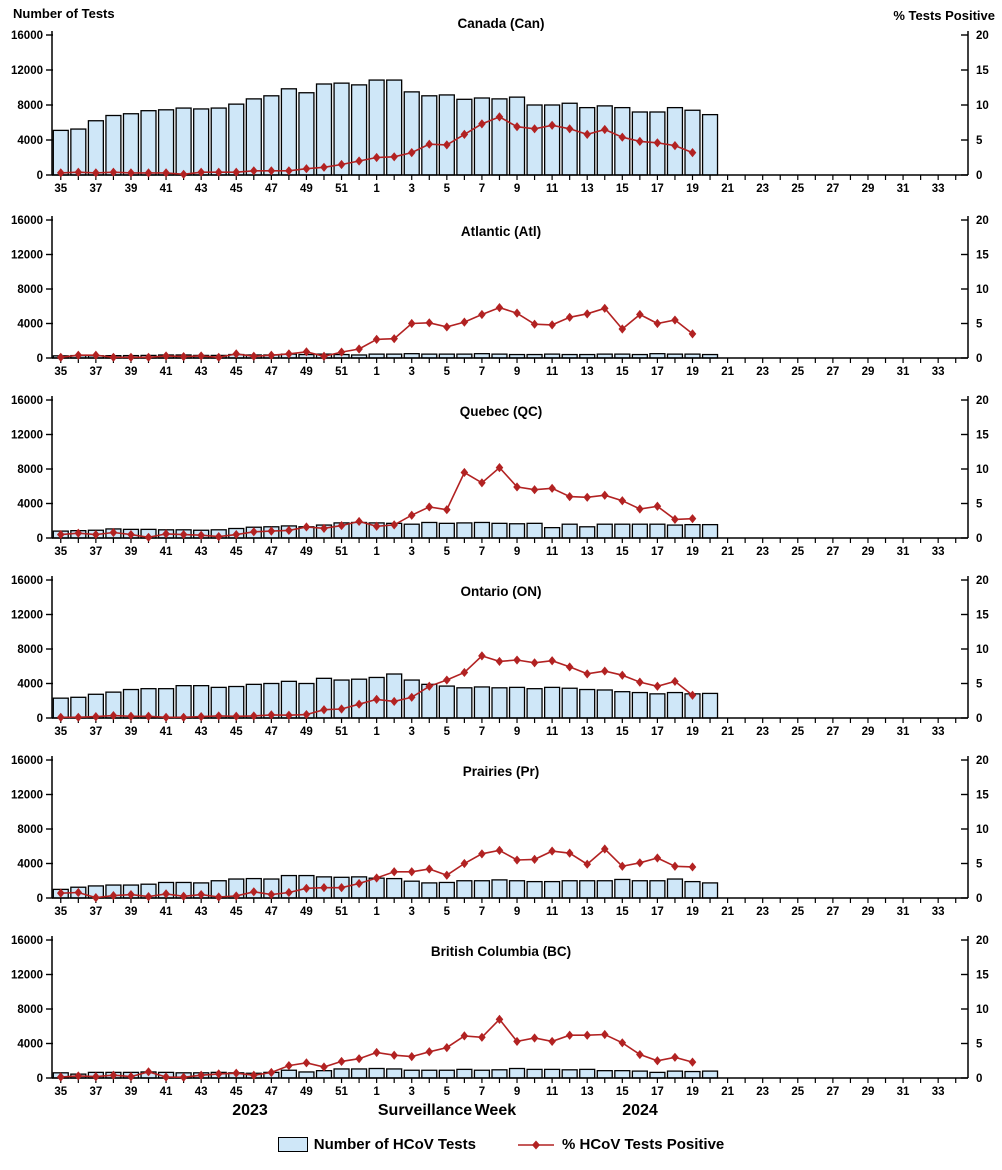 This screenshot has height=1170, width=1002. I want to click on left-tick-label: 4000, so click(30, 325).